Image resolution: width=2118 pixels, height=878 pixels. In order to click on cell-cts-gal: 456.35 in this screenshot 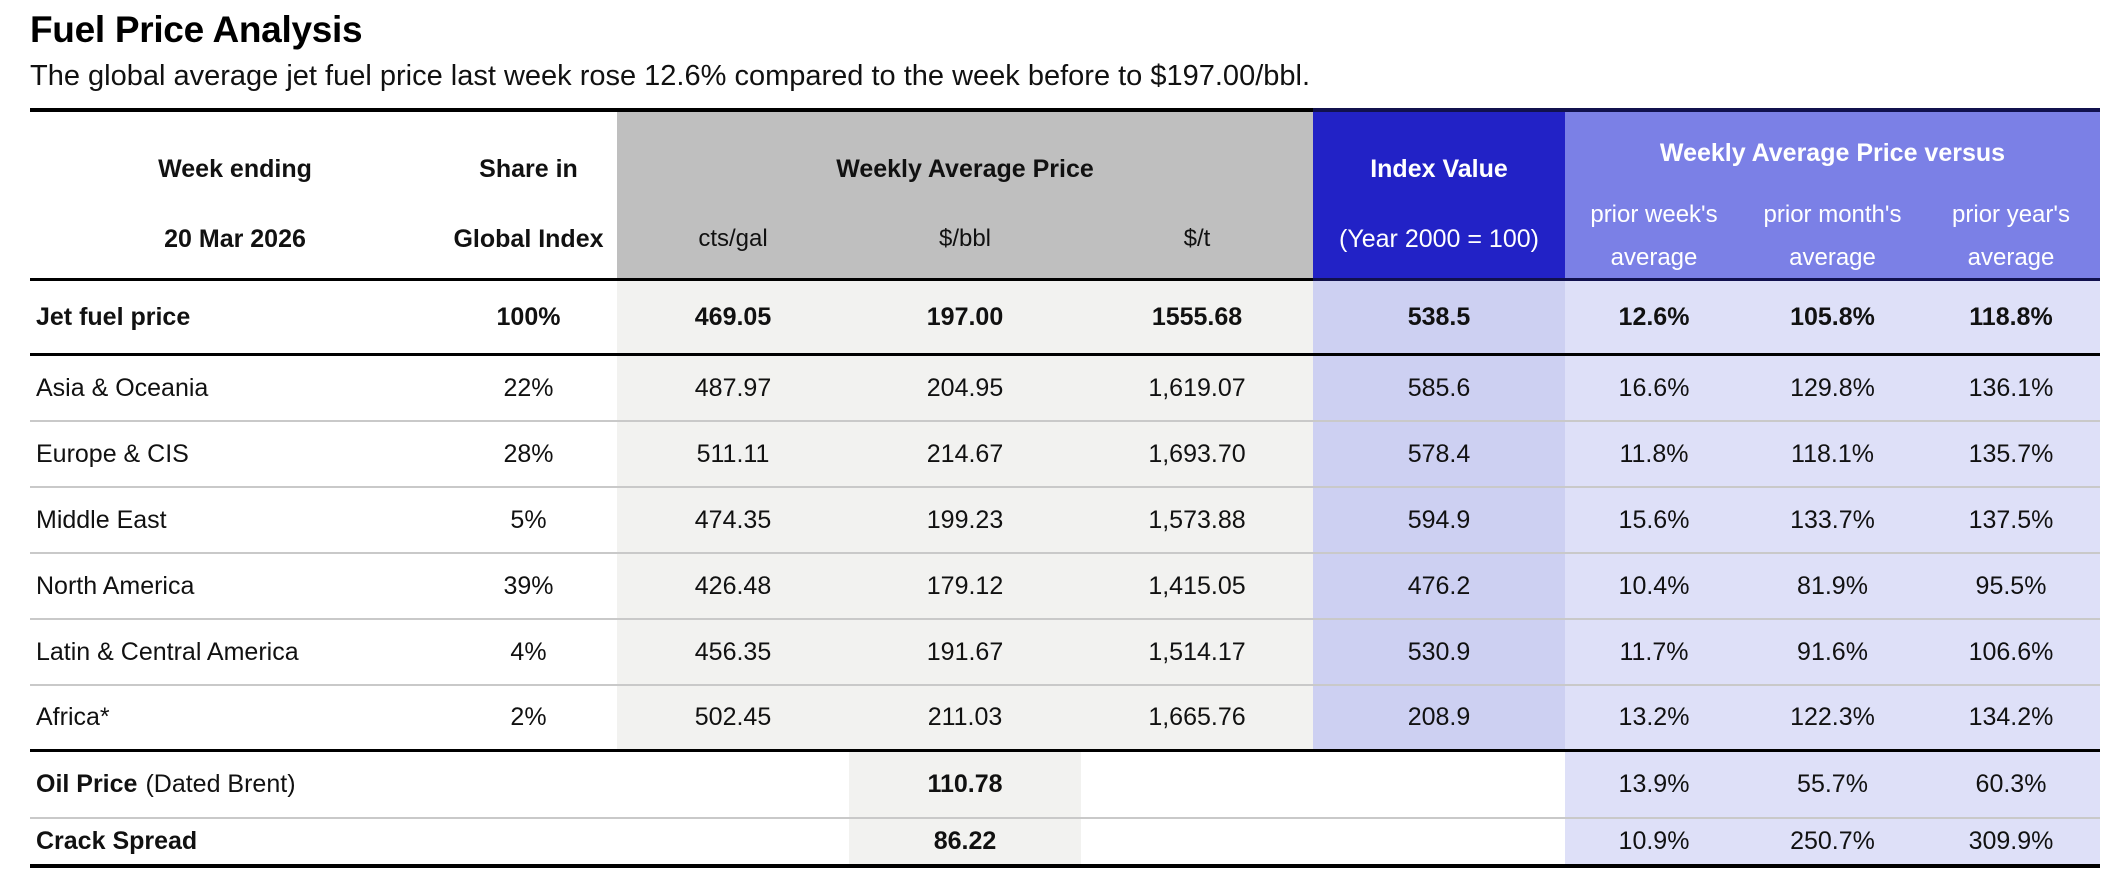, I will do `click(733, 652)`.